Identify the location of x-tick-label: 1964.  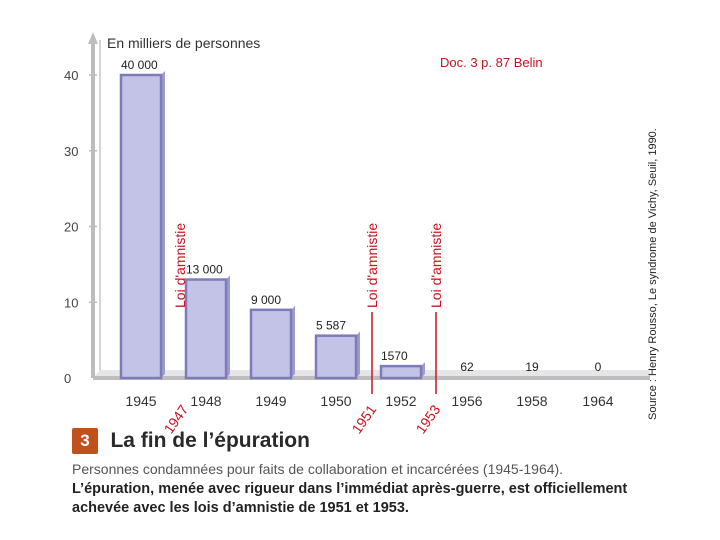
(597, 401).